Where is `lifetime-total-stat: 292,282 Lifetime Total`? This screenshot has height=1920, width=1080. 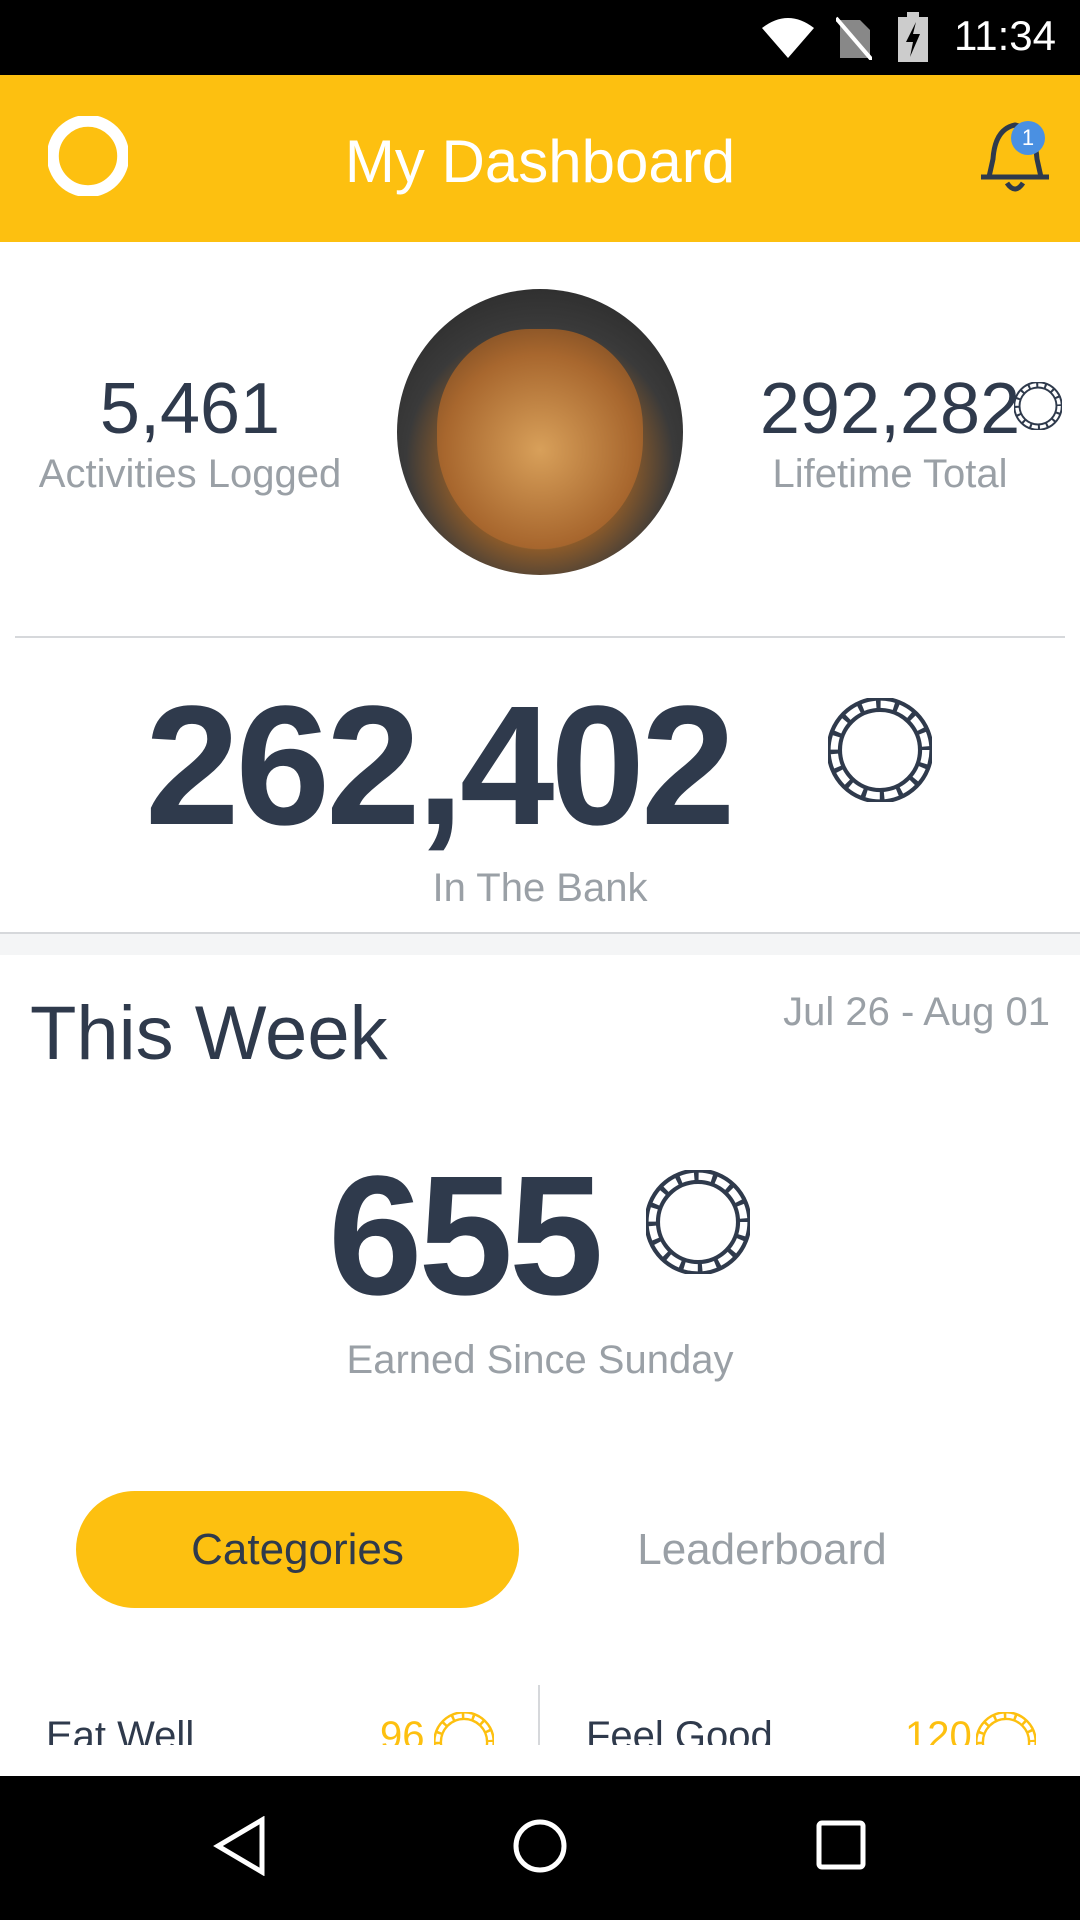
lifetime-total-stat: 292,282 Lifetime Total is located at coordinates (890, 432).